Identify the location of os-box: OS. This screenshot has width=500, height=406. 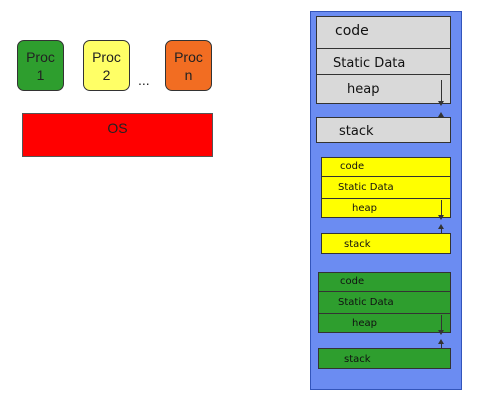
(117, 135).